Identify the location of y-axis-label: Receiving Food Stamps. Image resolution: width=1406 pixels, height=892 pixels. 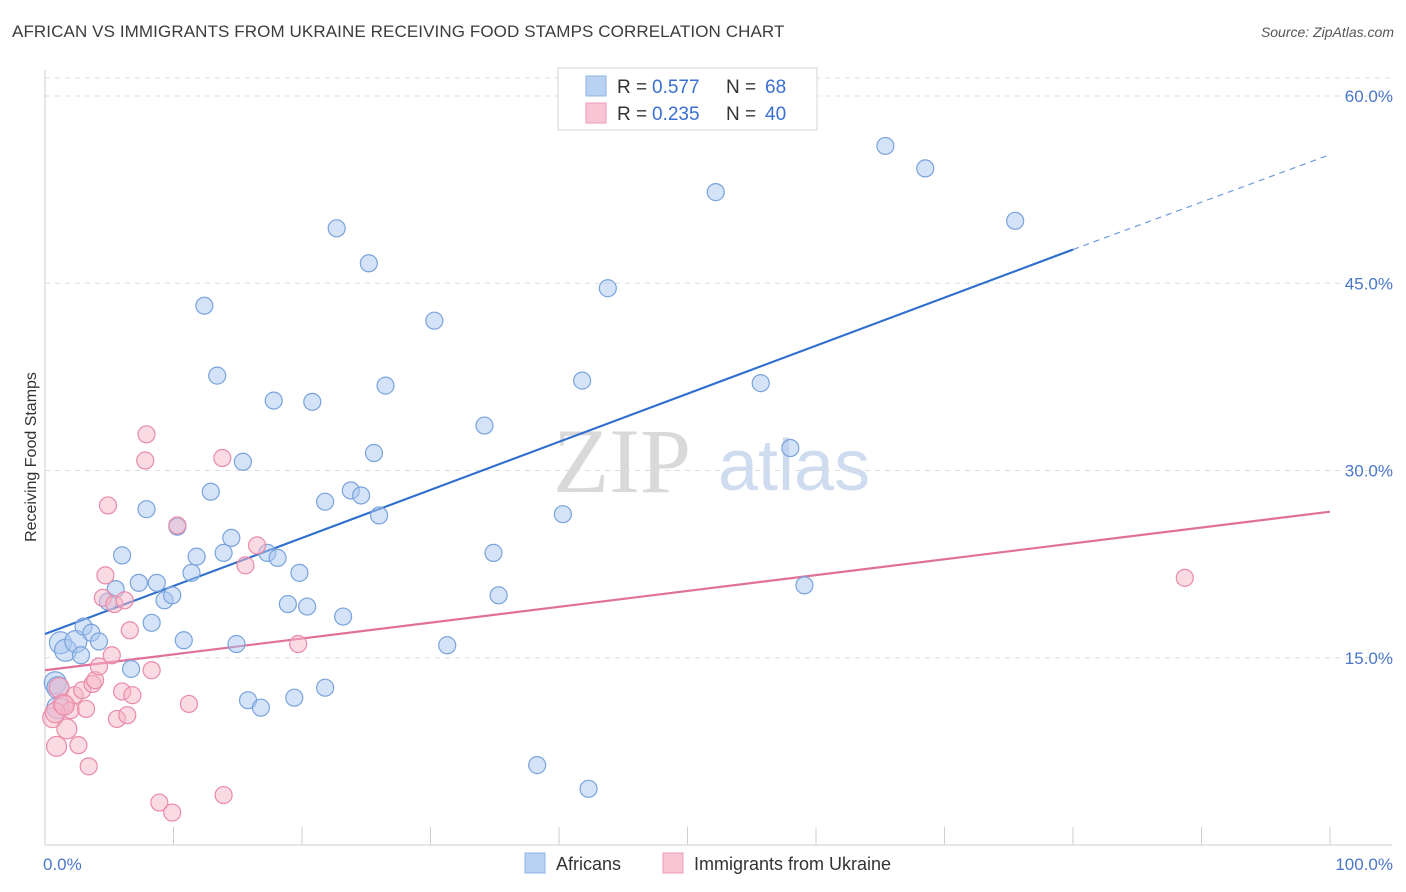
(31, 457).